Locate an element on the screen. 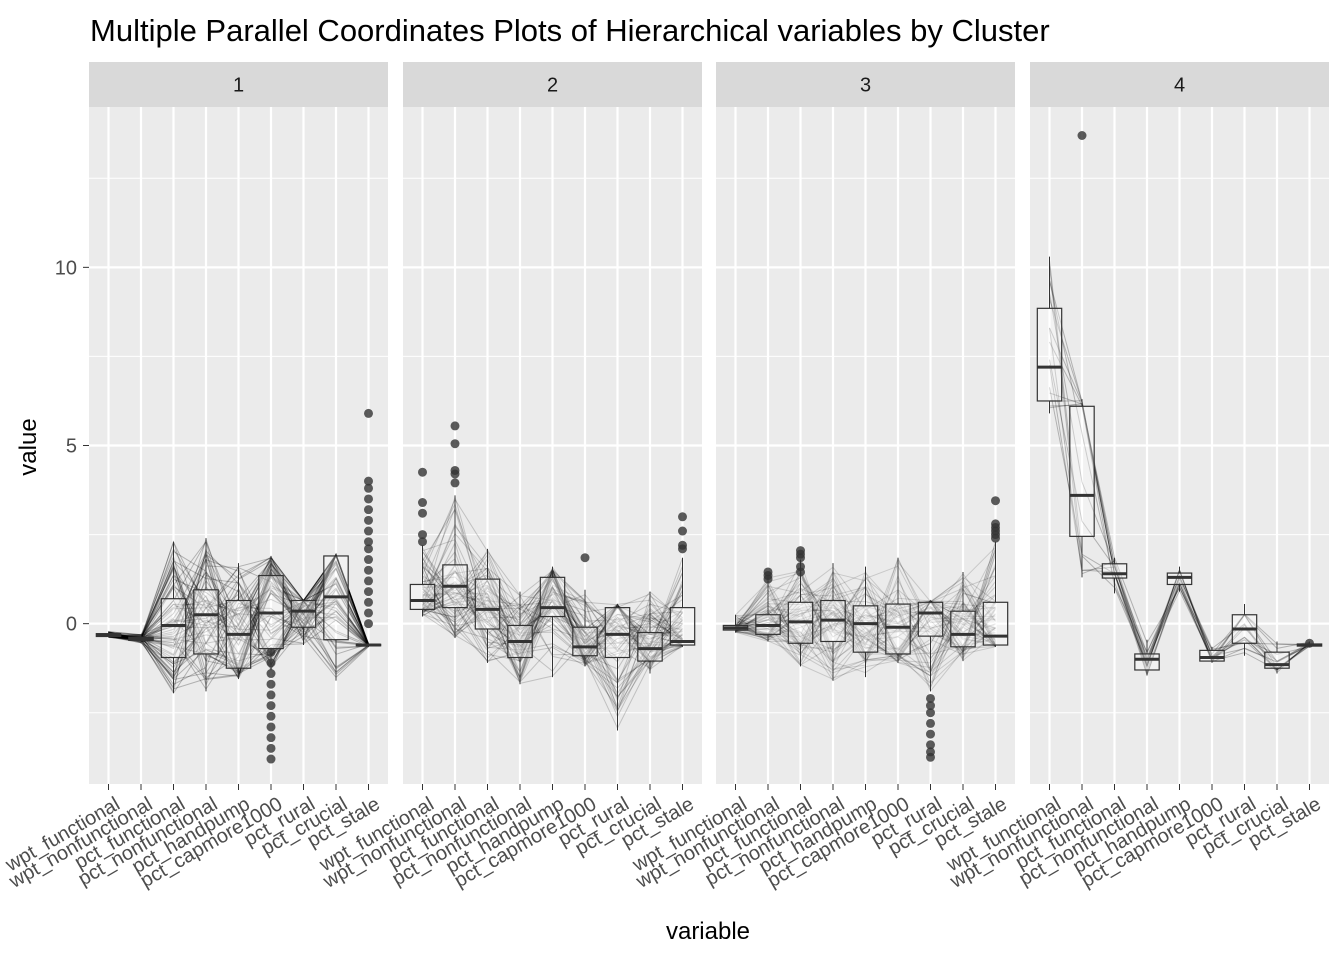 Image resolution: width=1344 pixels, height=960 pixels. y-axis-title: value is located at coordinates (28, 446).